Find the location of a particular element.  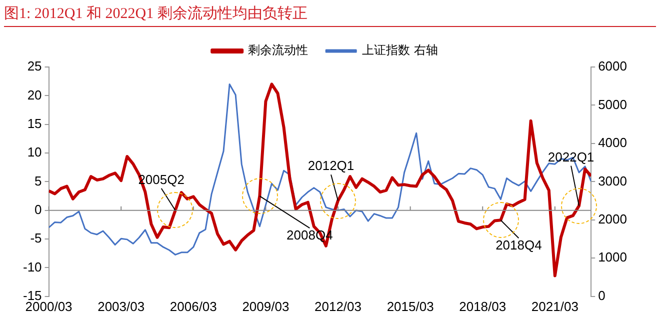

y2-tick-label: 0 is located at coordinates (602, 295).